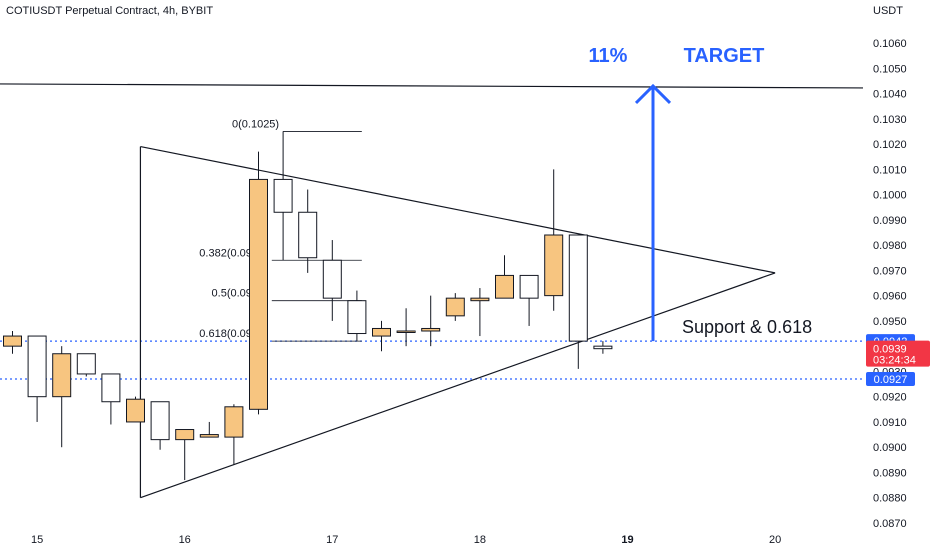 The height and width of the screenshot is (550, 932). I want to click on x-tick-label: 20, so click(775, 540).